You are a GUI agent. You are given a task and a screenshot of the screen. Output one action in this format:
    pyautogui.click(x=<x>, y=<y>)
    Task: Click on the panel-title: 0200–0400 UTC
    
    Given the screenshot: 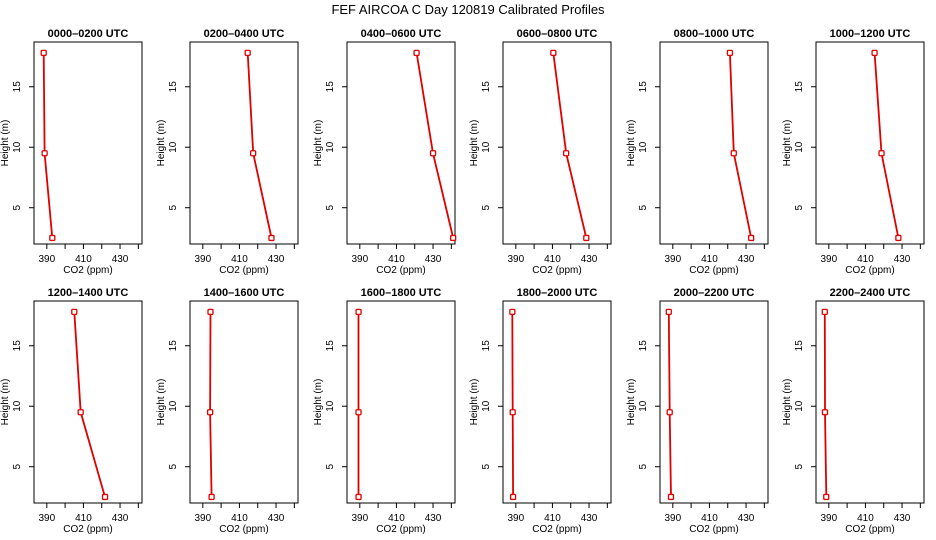 What is the action you would take?
    pyautogui.click(x=244, y=34)
    